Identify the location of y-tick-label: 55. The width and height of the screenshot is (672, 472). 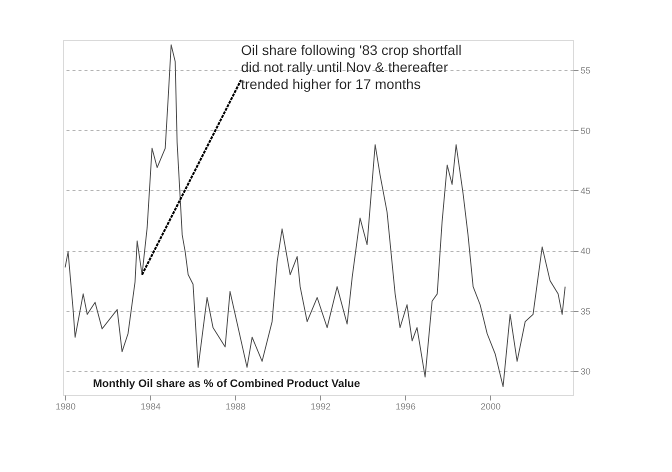
(585, 71).